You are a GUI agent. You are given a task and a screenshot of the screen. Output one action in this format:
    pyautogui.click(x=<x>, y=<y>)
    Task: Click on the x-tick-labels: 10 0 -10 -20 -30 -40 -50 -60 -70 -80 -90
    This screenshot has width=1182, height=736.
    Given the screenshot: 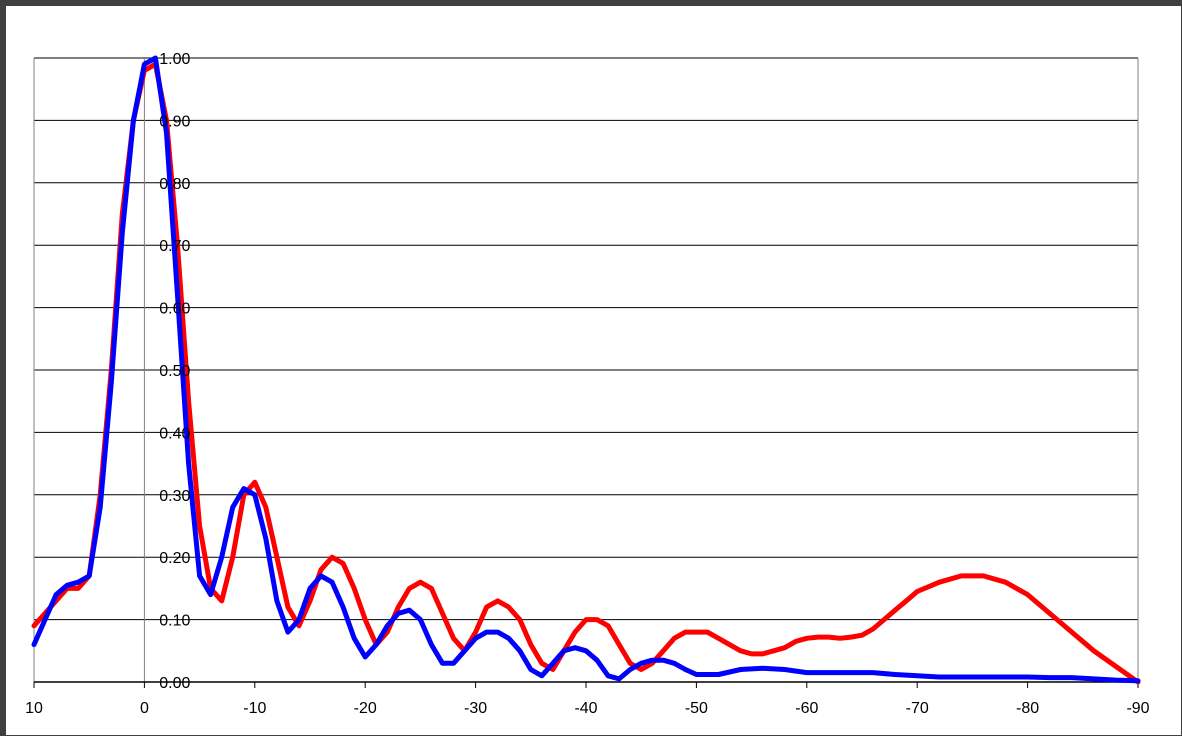 What is the action you would take?
    pyautogui.click(x=587, y=708)
    